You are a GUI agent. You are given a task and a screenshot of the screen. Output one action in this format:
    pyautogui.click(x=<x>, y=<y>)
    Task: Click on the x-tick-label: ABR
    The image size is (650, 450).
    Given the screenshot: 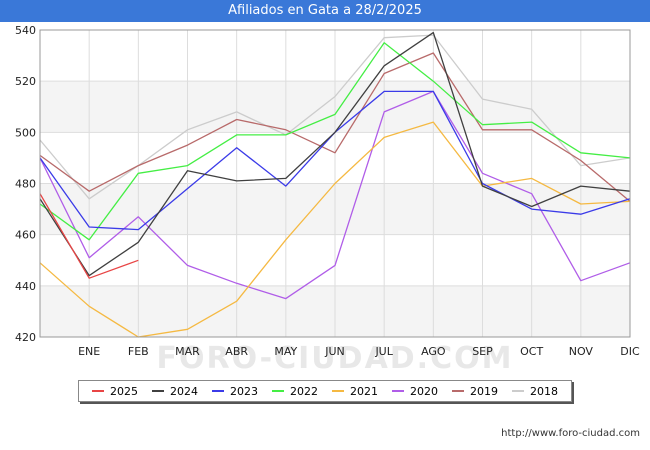 What is the action you would take?
    pyautogui.click(x=236, y=351)
    